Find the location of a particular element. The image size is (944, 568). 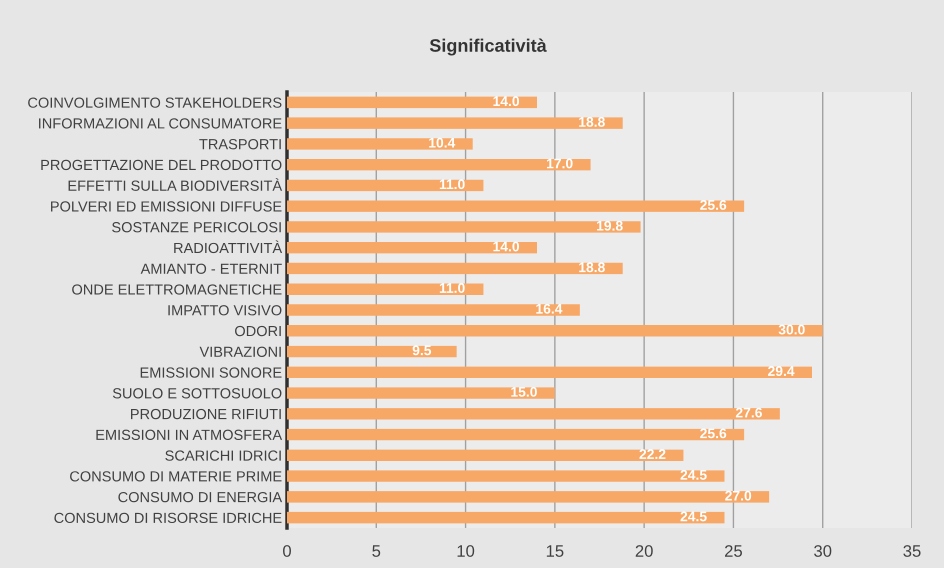

data-label: 15.0 is located at coordinates (524, 391).